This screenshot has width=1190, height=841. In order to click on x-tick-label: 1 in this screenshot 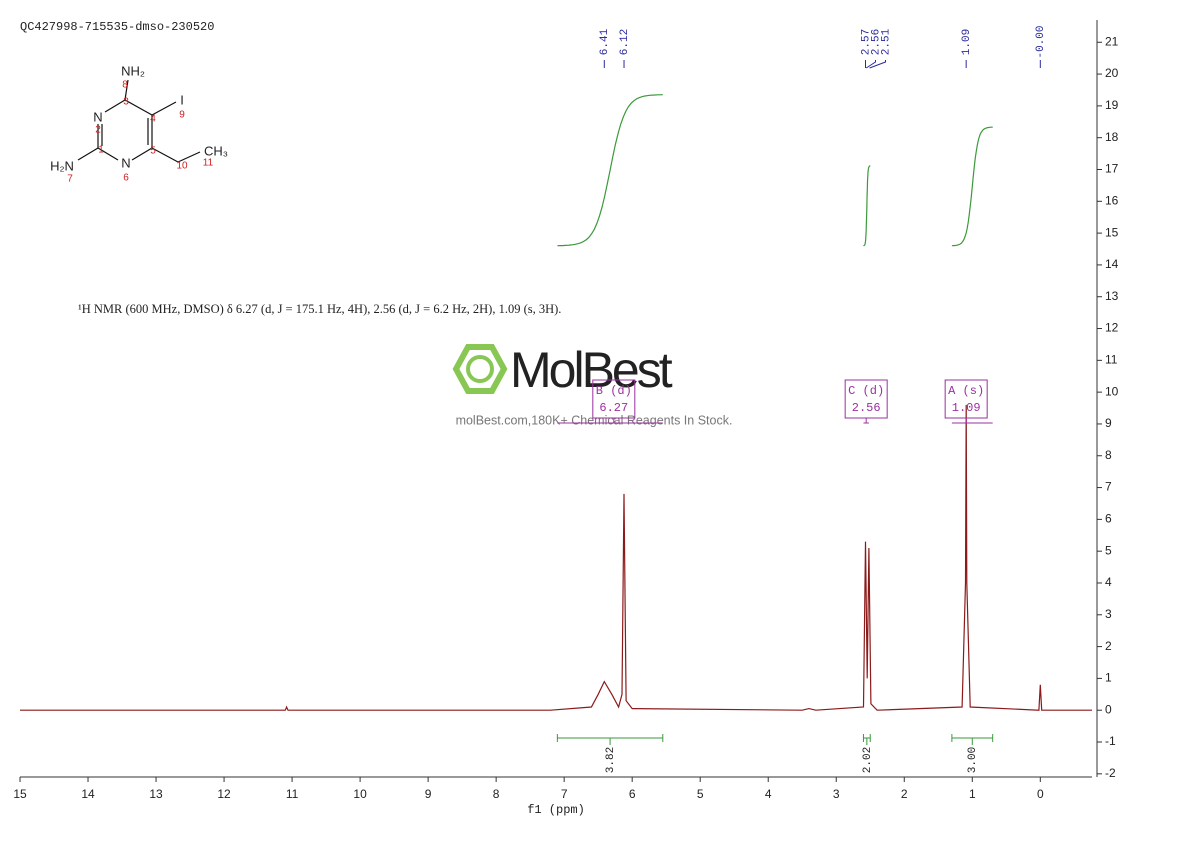, I will do `click(972, 794)`.